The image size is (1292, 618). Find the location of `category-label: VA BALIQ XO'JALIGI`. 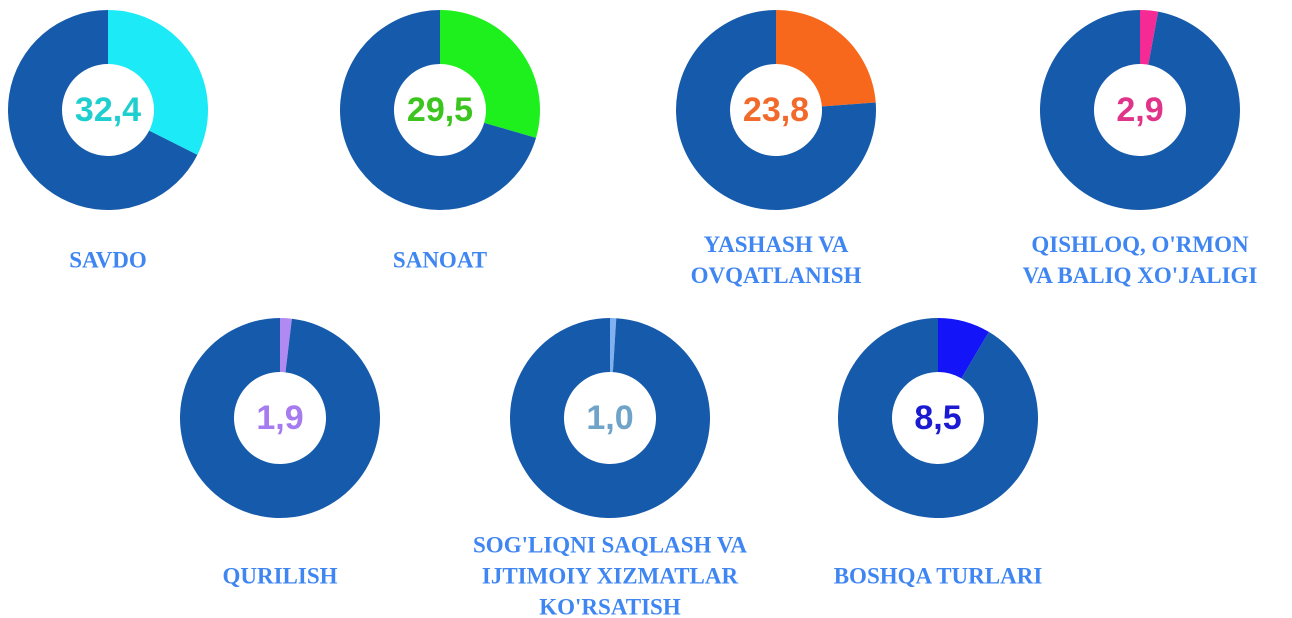

category-label: VA BALIQ XO'JALIGI is located at coordinates (1140, 275).